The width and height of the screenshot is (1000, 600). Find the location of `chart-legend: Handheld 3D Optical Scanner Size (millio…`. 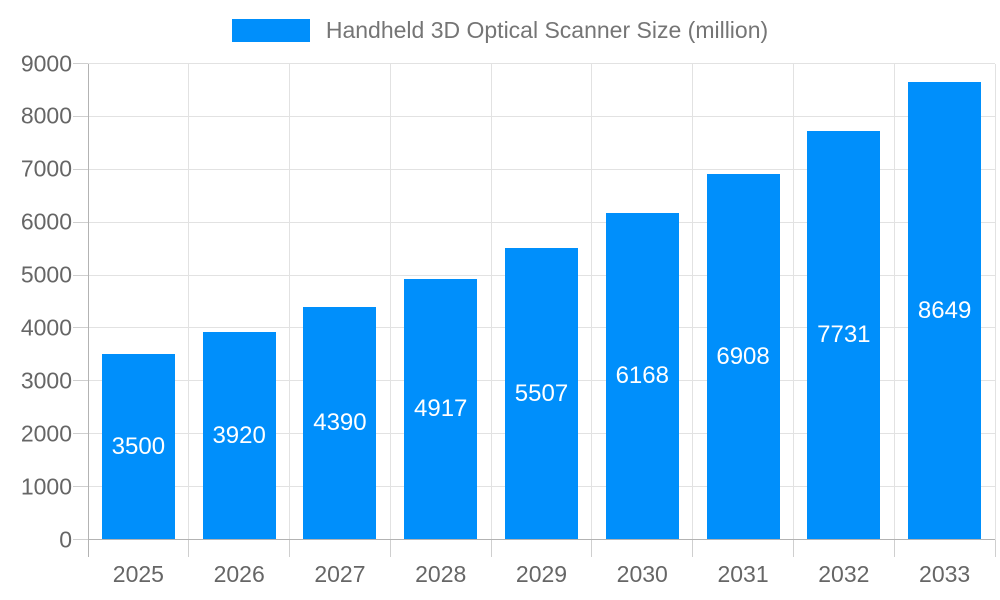

chart-legend: Handheld 3D Optical Scanner Size (millio… is located at coordinates (500, 30).